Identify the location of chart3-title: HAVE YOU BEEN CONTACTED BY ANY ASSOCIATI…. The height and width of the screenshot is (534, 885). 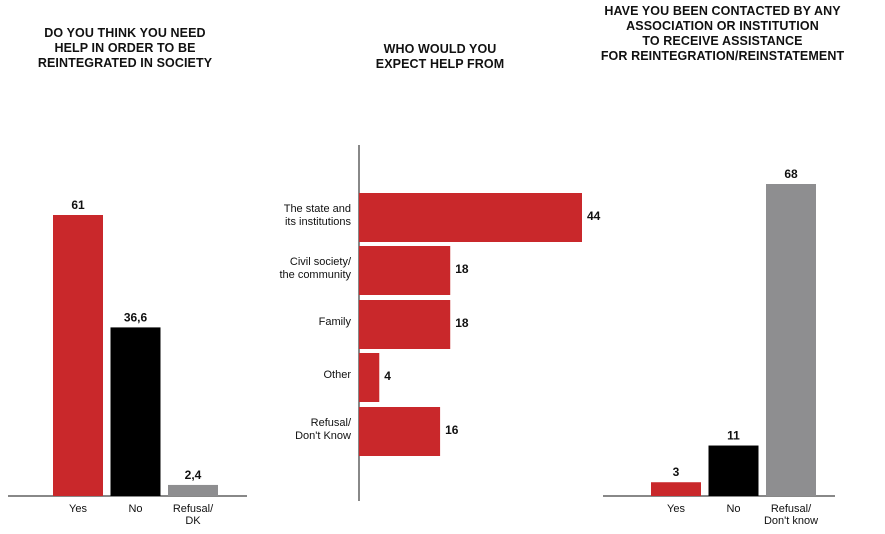
(722, 33).